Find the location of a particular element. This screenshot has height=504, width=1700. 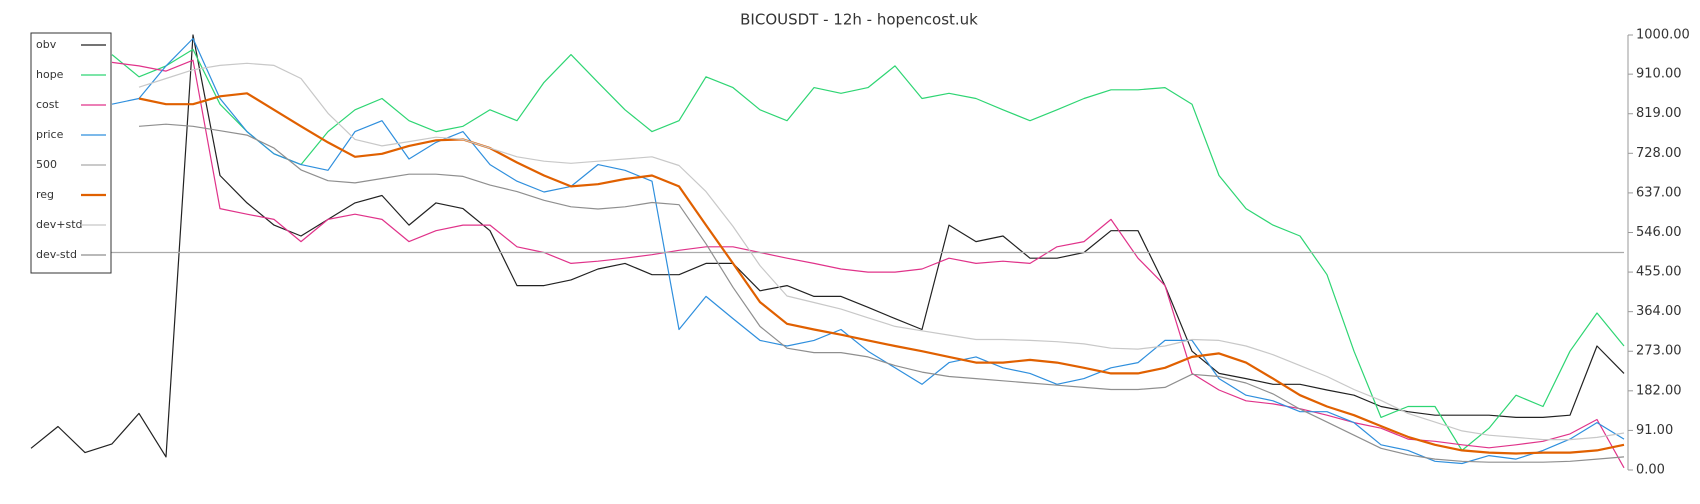

y-tick-label: 182.00 is located at coordinates (1659, 390).